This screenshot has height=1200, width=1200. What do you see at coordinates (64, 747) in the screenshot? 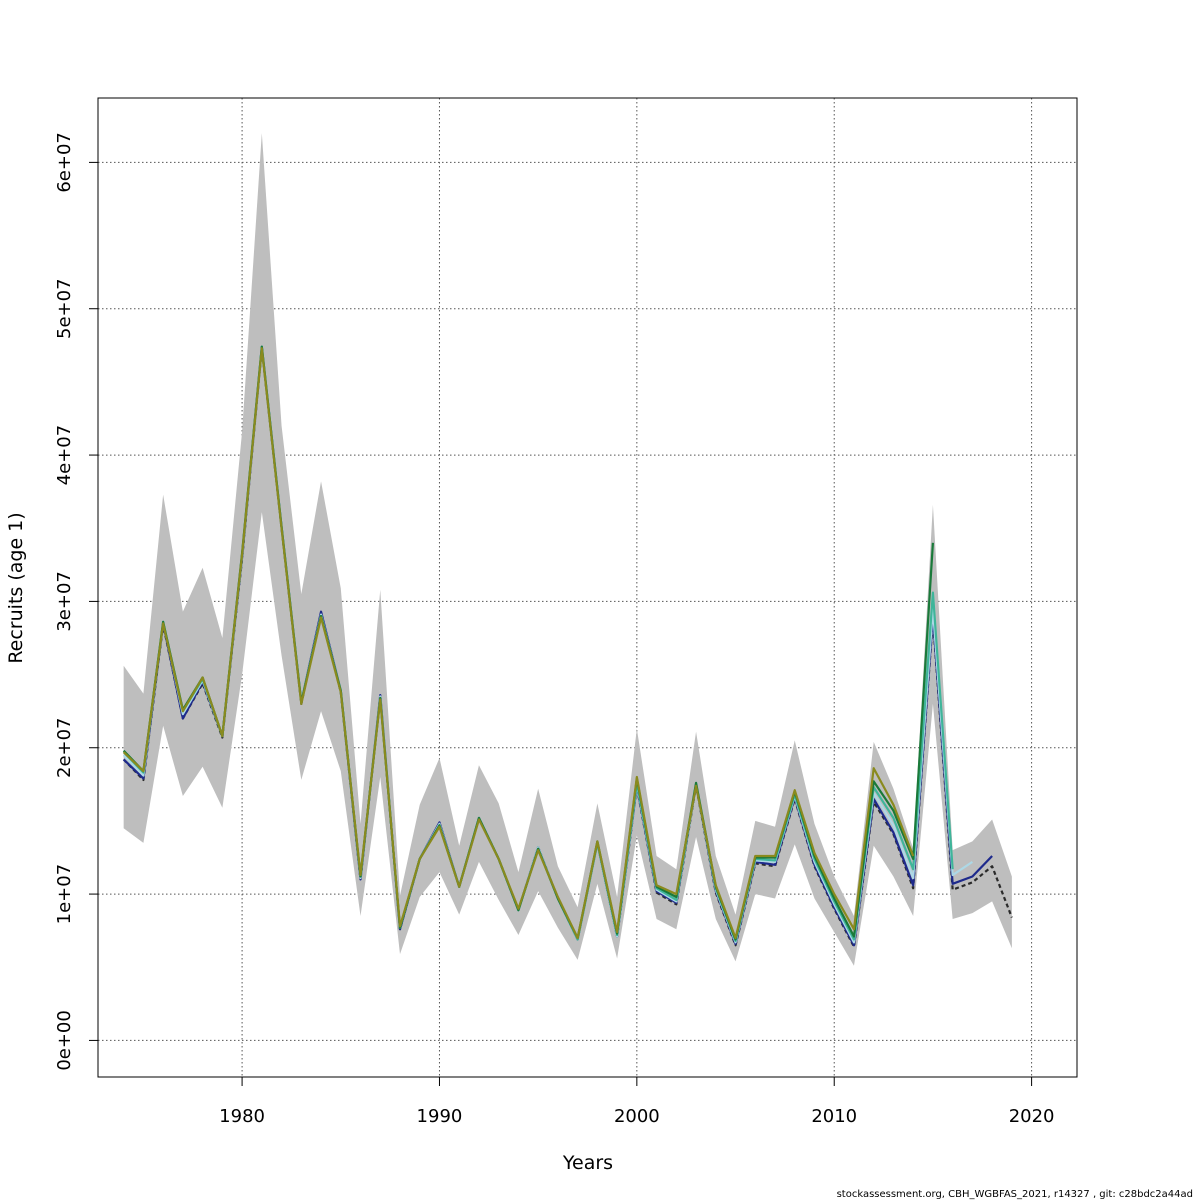
I see `y-tick-label: 2e+07` at bounding box center [64, 747].